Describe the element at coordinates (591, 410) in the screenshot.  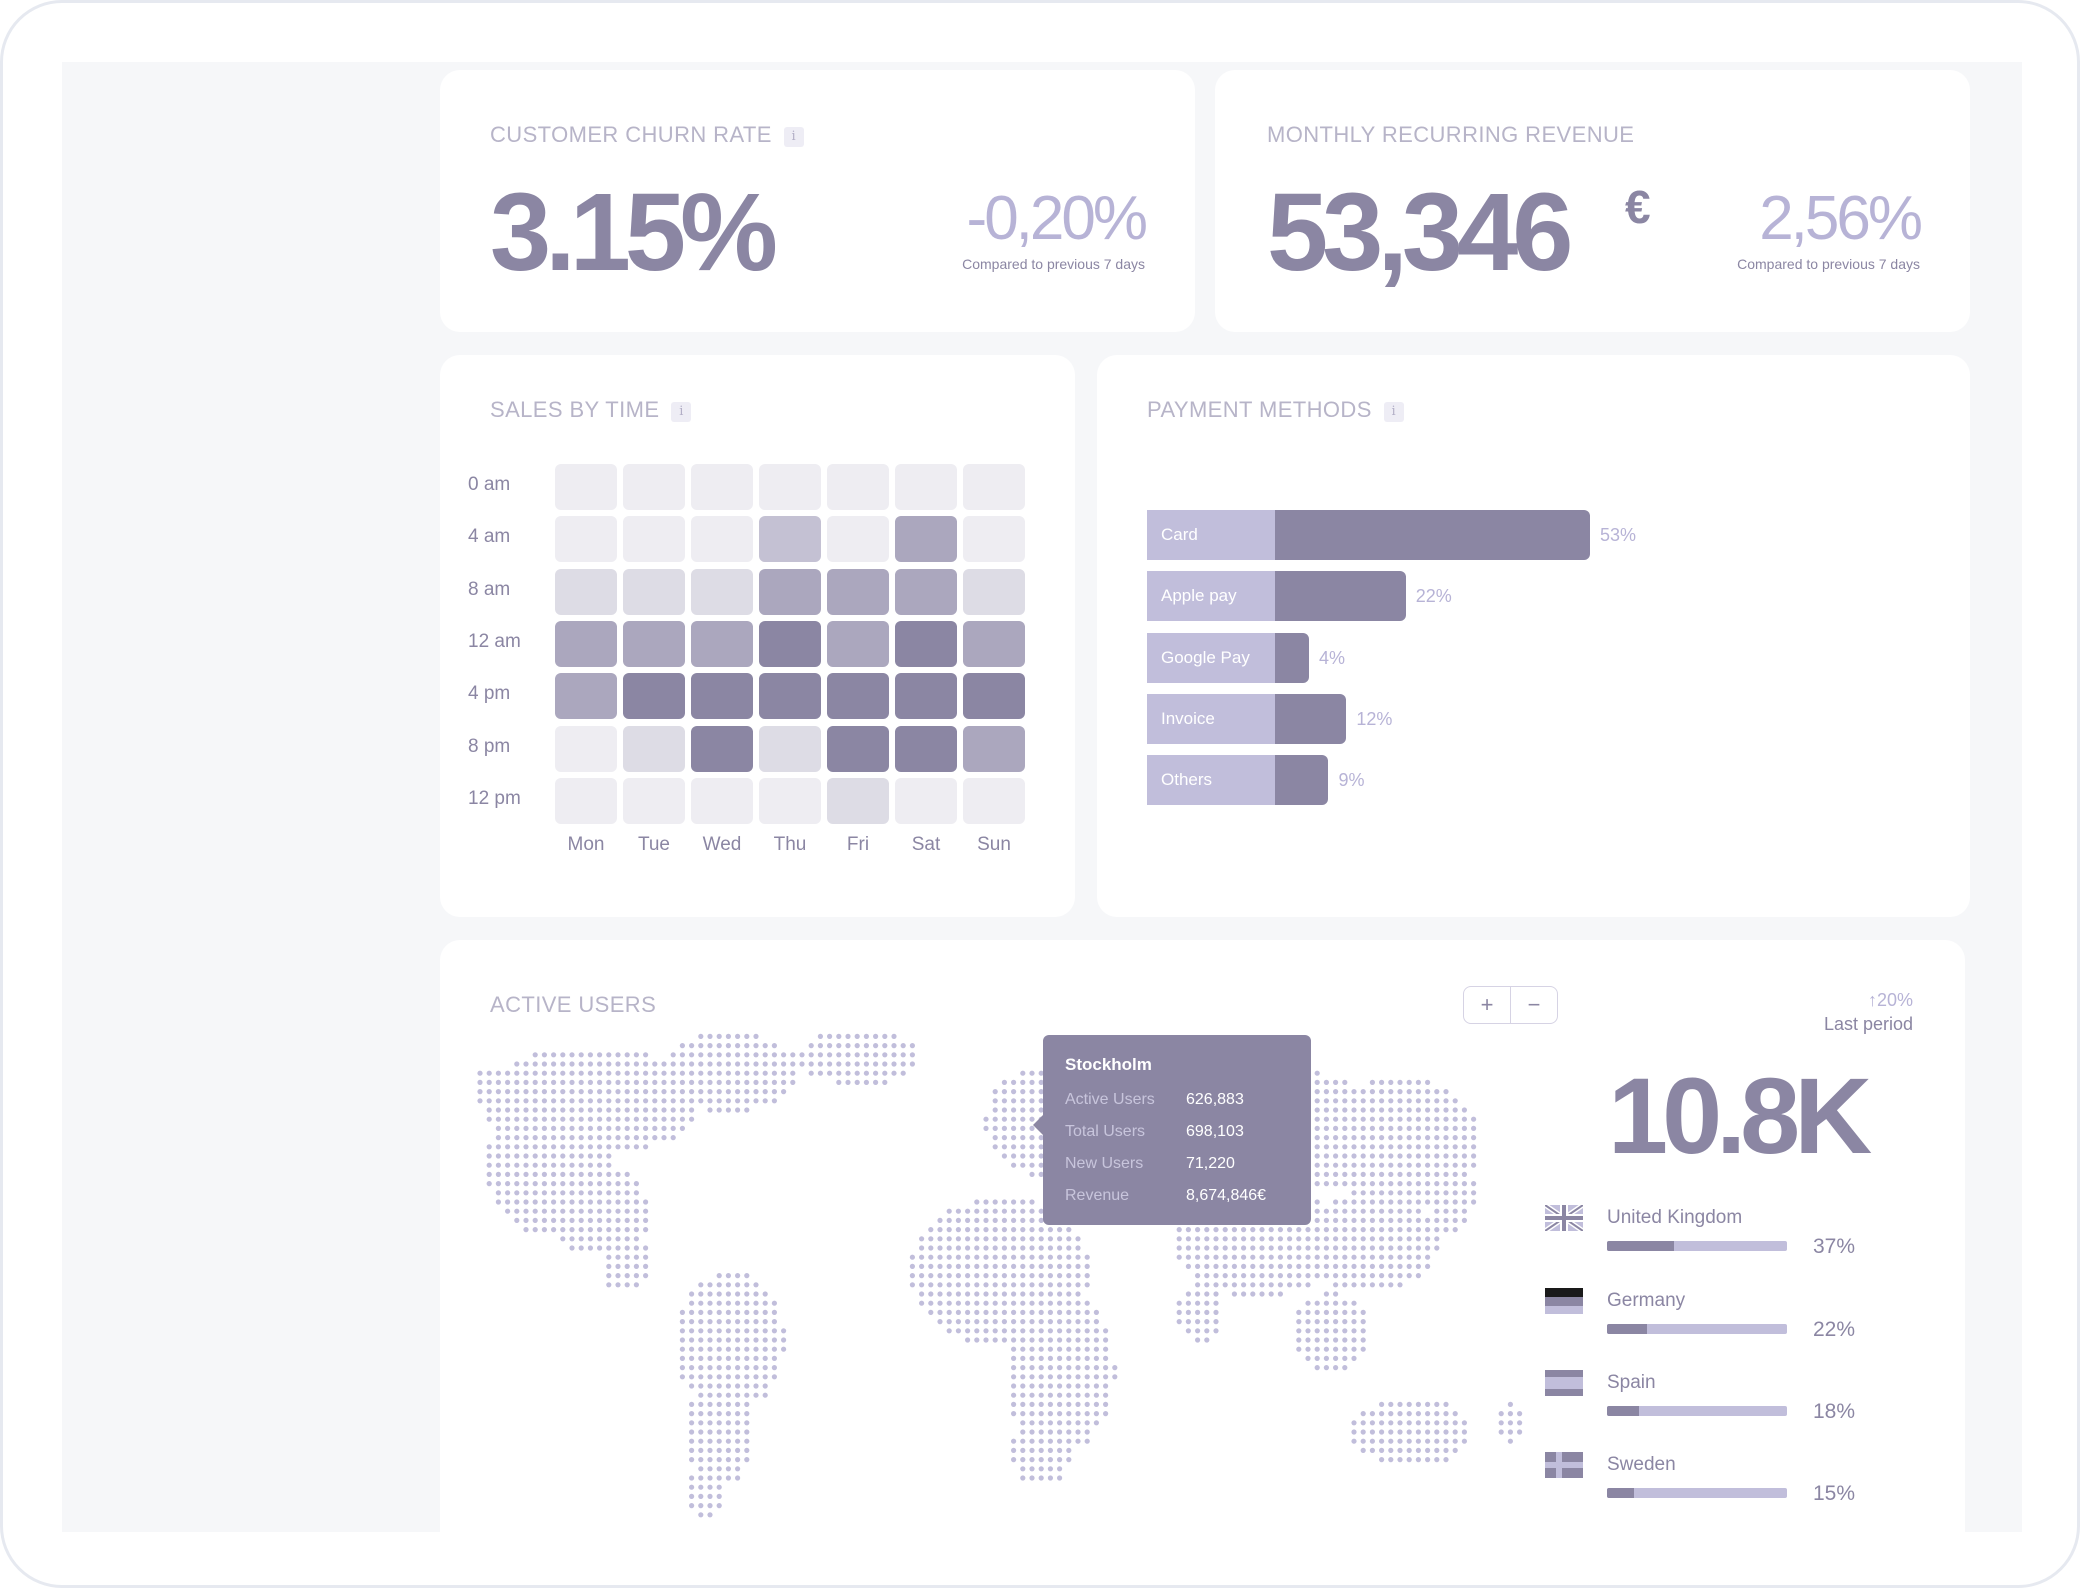
I see `sales-title: SALES BY TIME i` at that location.